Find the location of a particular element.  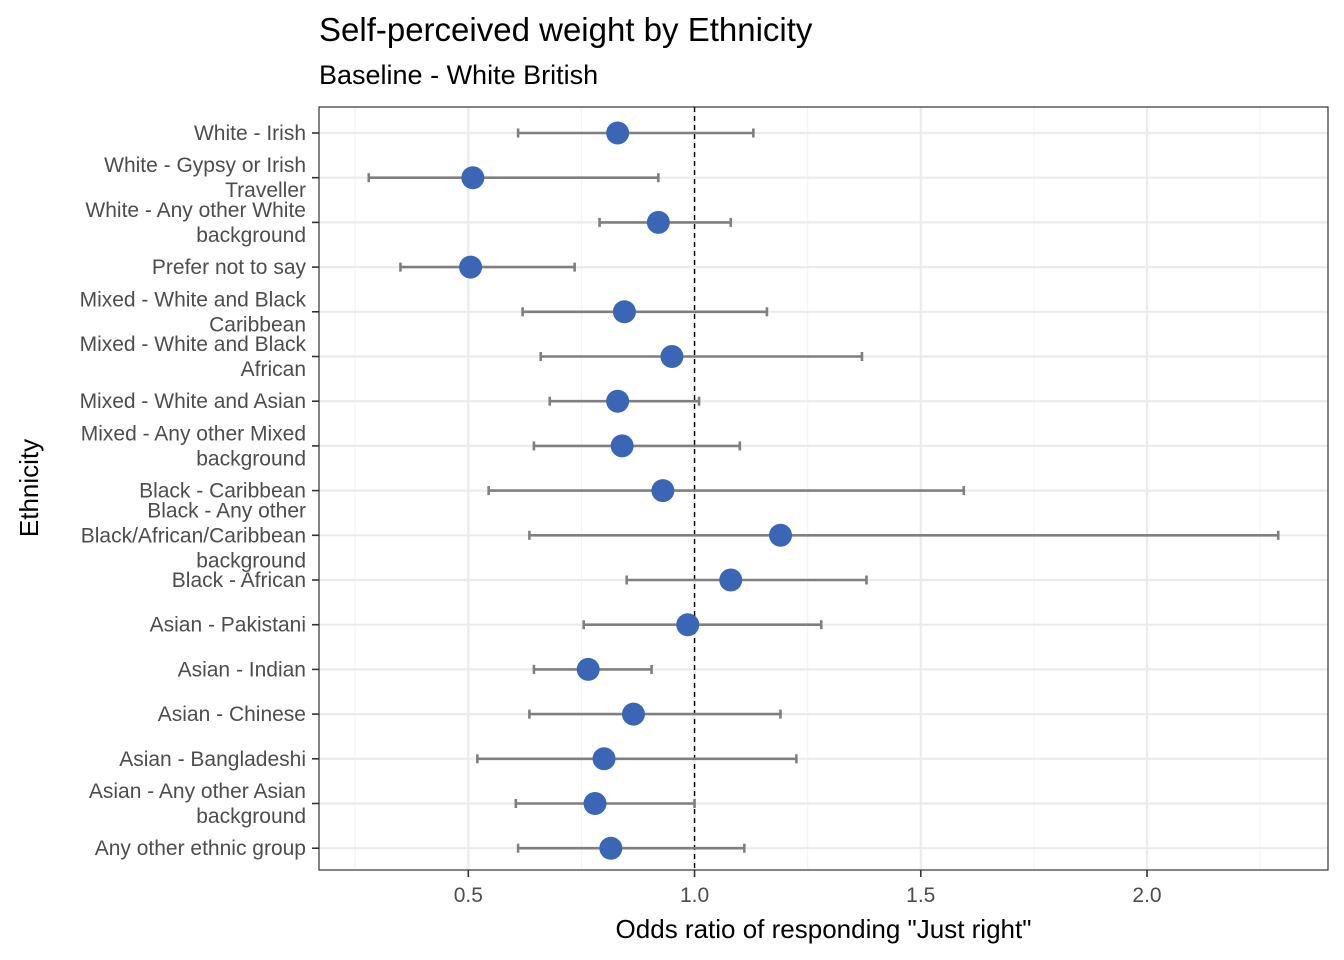

x-tick-label: 2.0 is located at coordinates (1146, 895).